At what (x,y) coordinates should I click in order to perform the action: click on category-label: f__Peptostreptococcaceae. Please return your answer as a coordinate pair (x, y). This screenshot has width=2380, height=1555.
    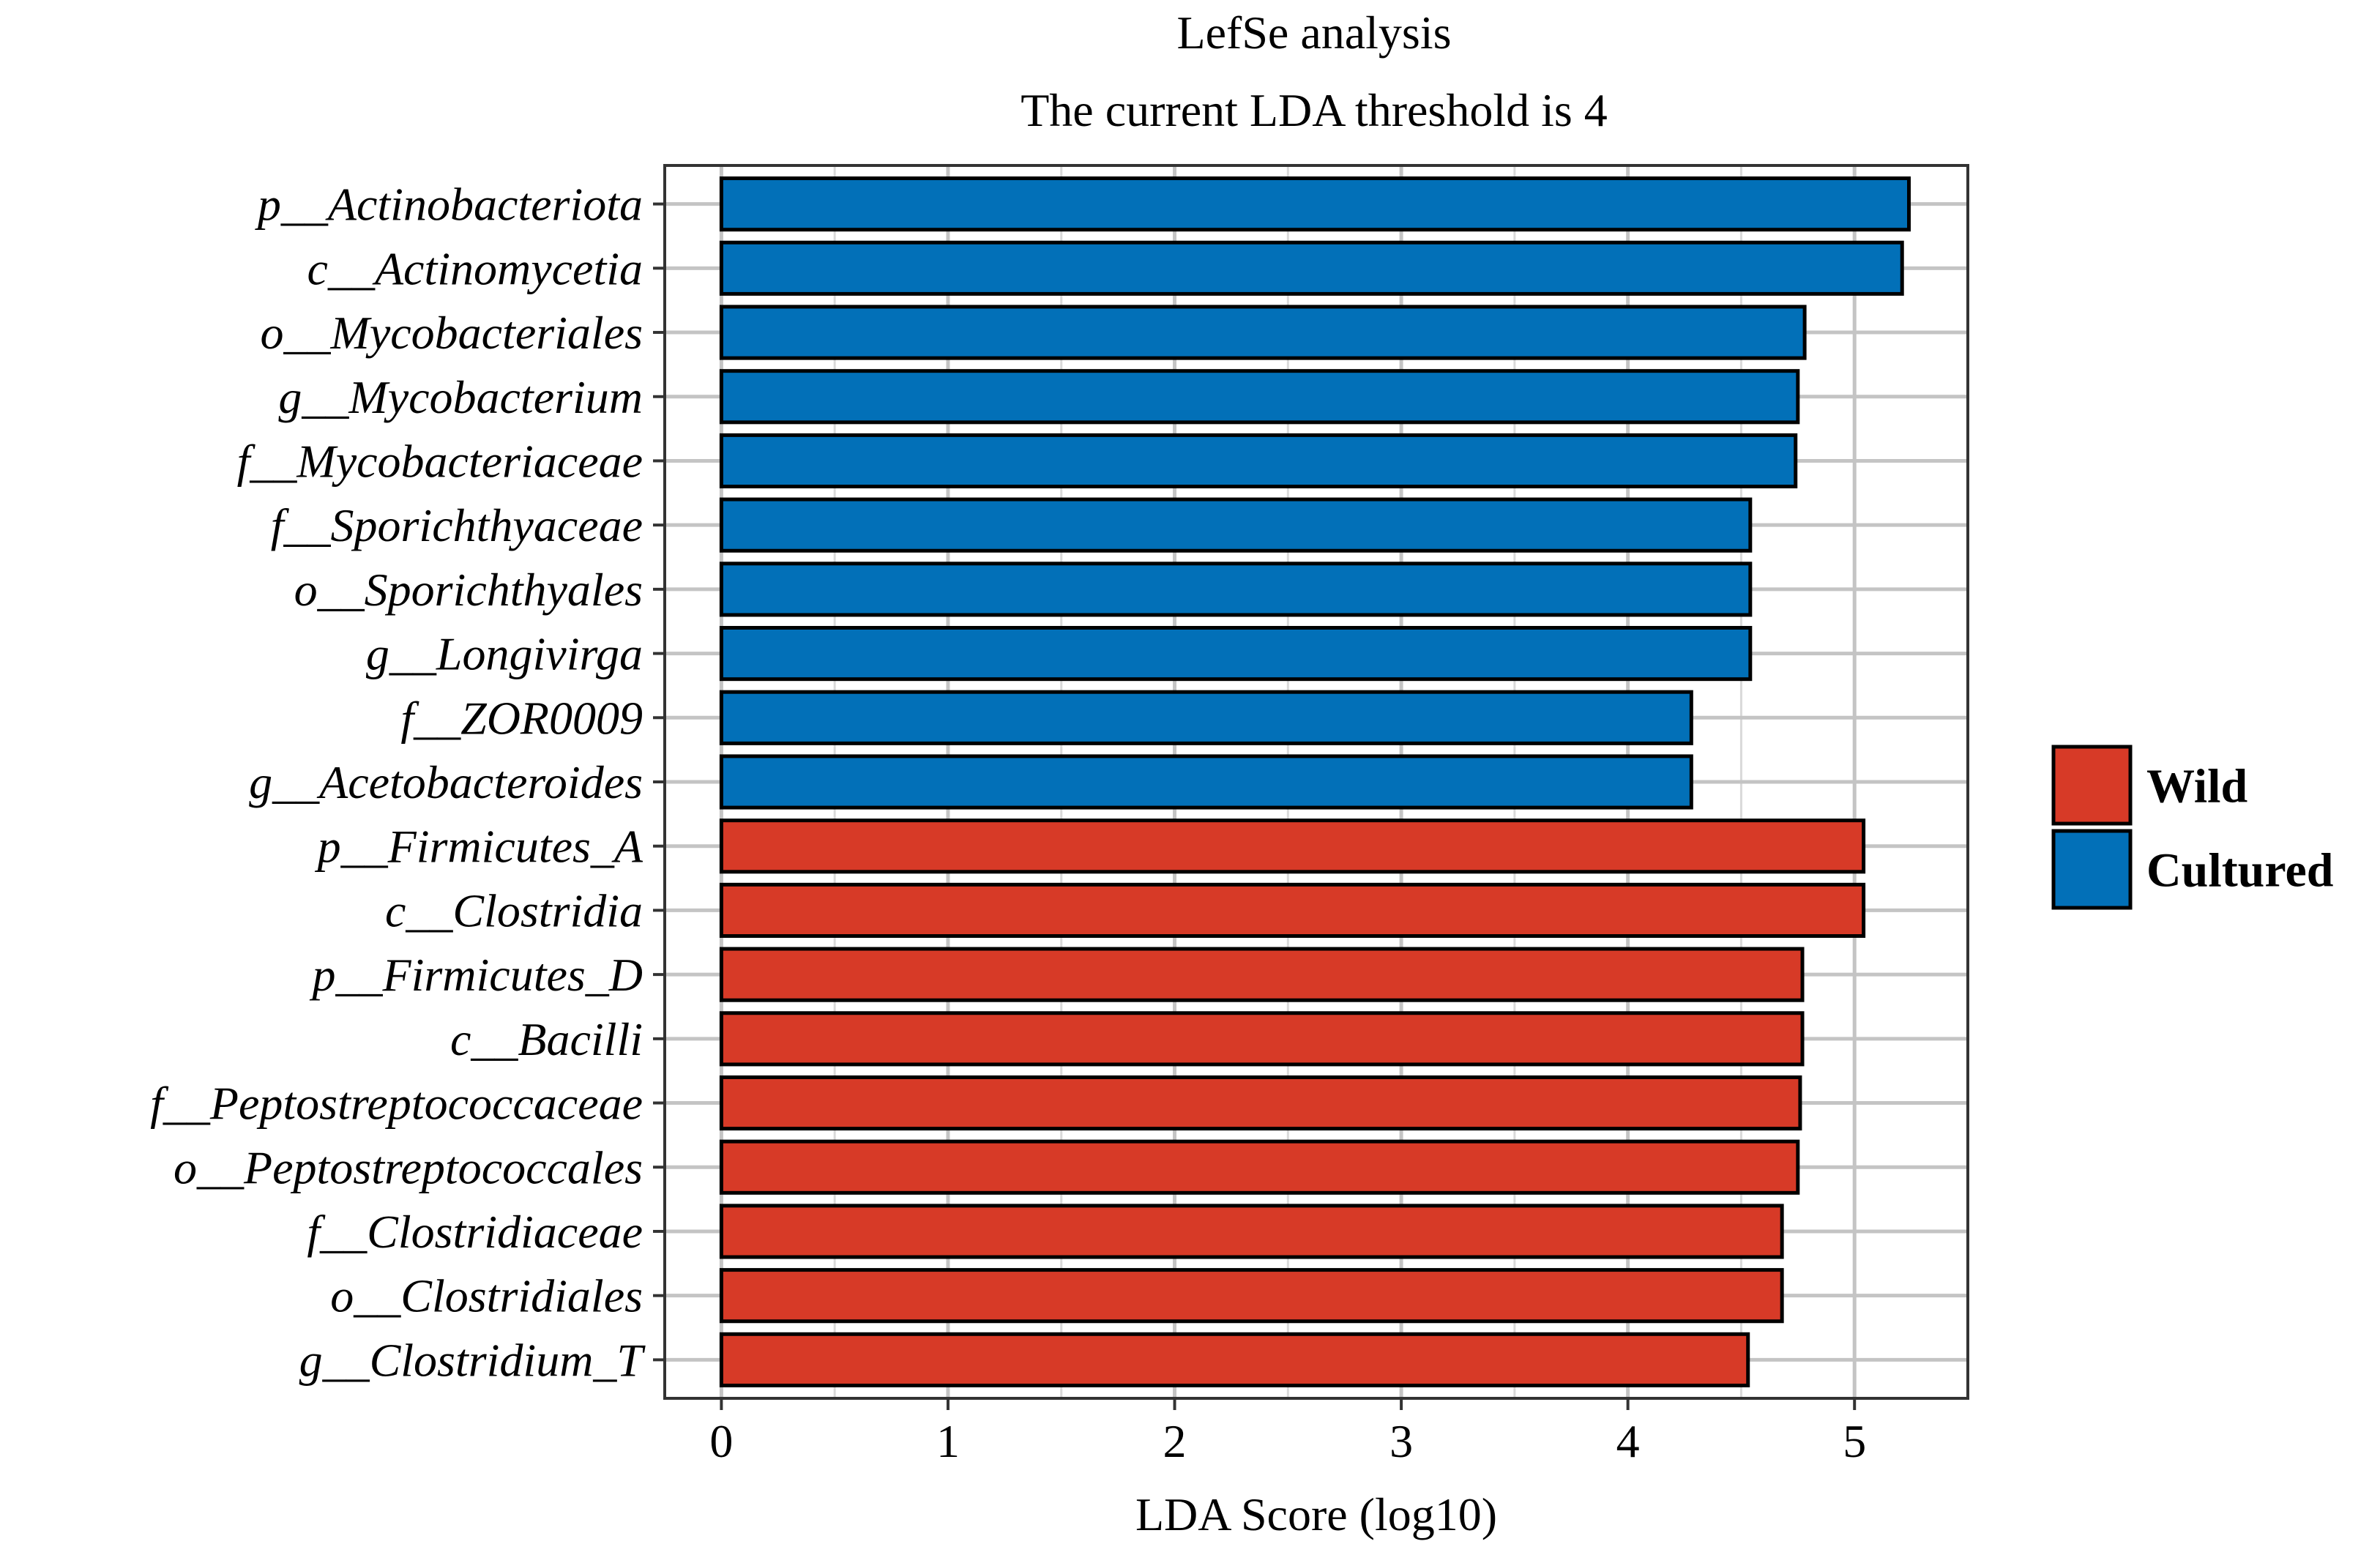
    Looking at the image, I should click on (397, 1104).